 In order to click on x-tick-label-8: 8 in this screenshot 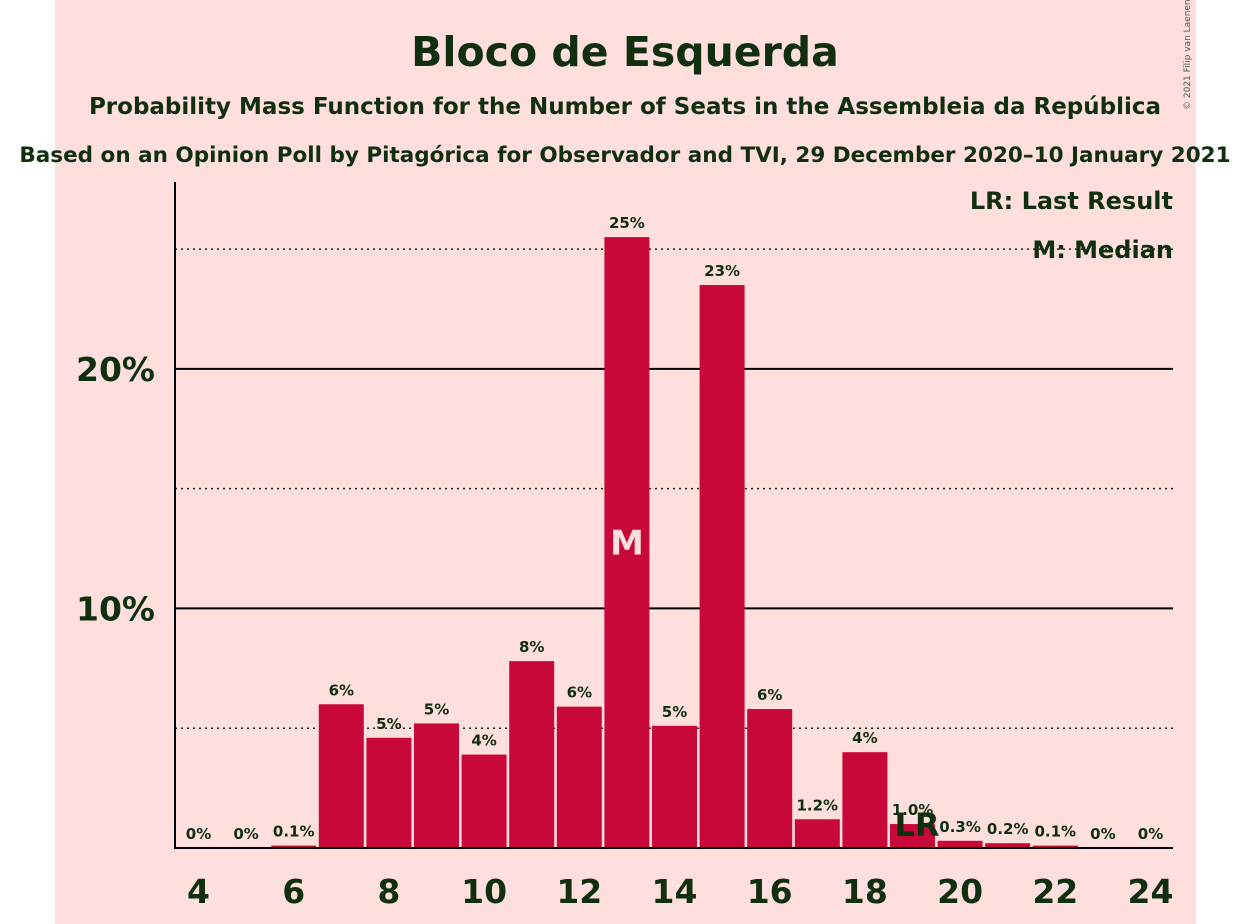, I will do `click(388, 891)`.